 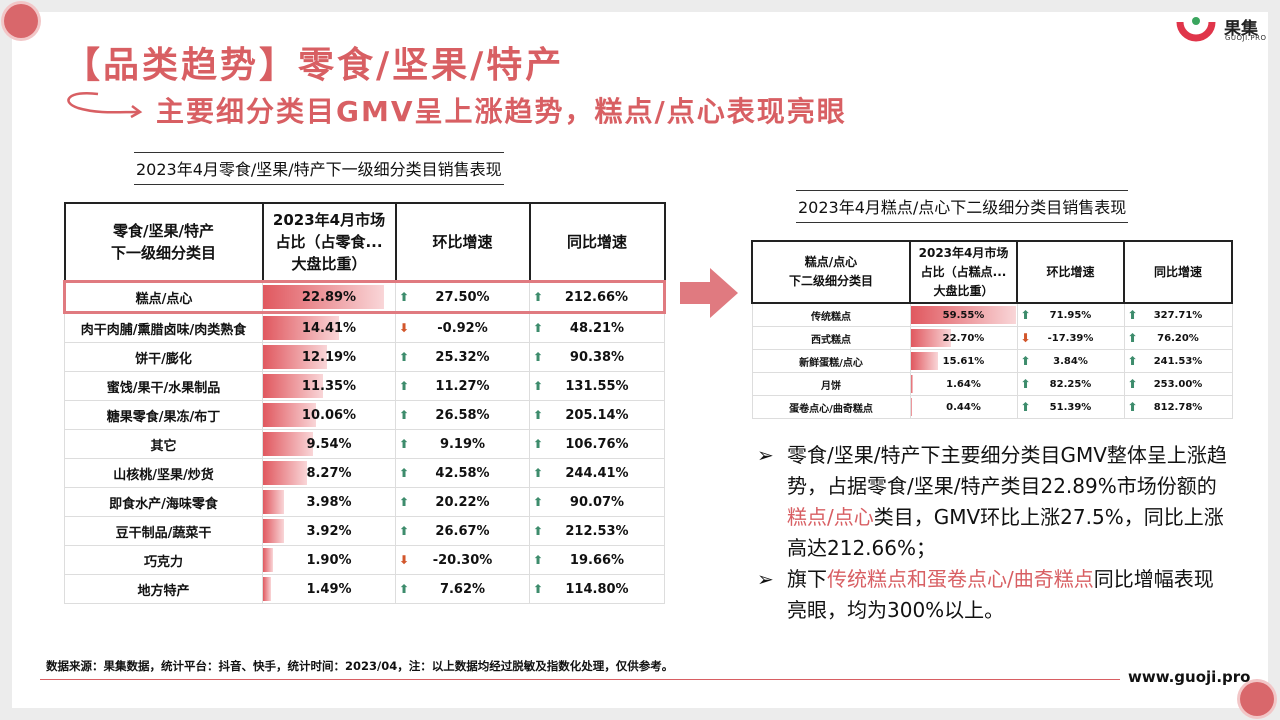 I want to click on mom-growth-cell: ⬇ -0.92%, so click(x=462, y=327).